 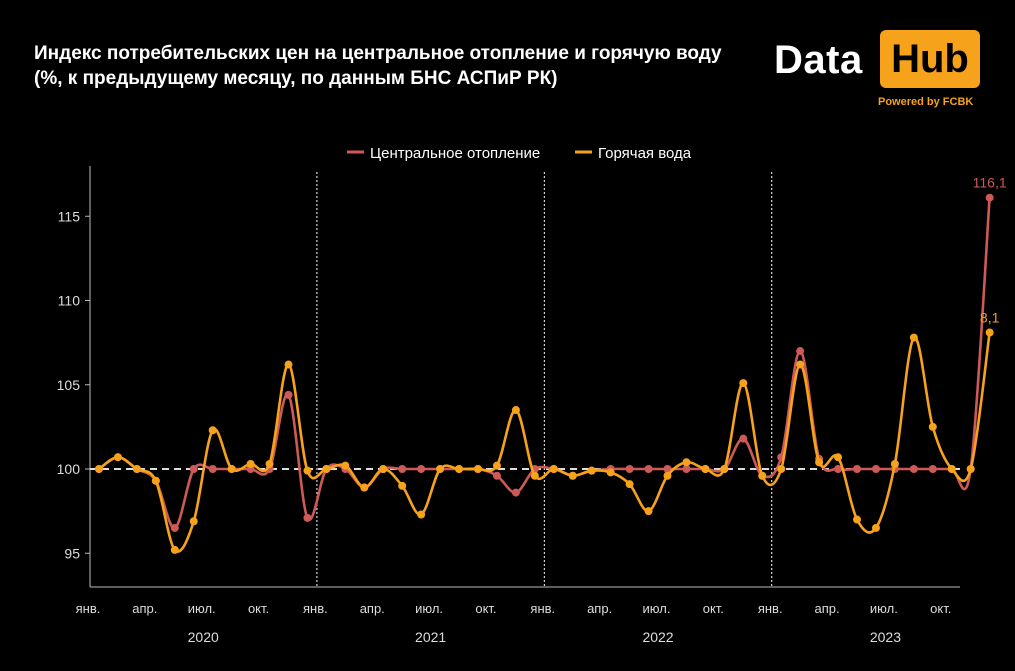 I want to click on legend-label: Центральное отопление, so click(x=455, y=153).